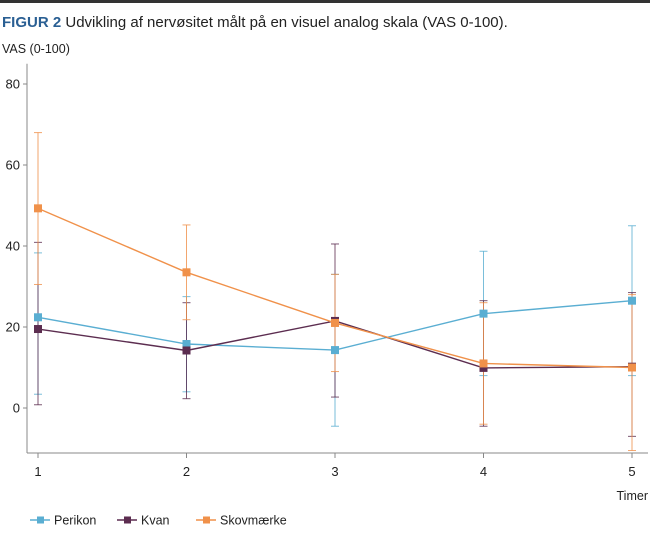 The image size is (650, 540). Describe the element at coordinates (631, 471) in the screenshot. I see `x-tick-label: 5` at that location.